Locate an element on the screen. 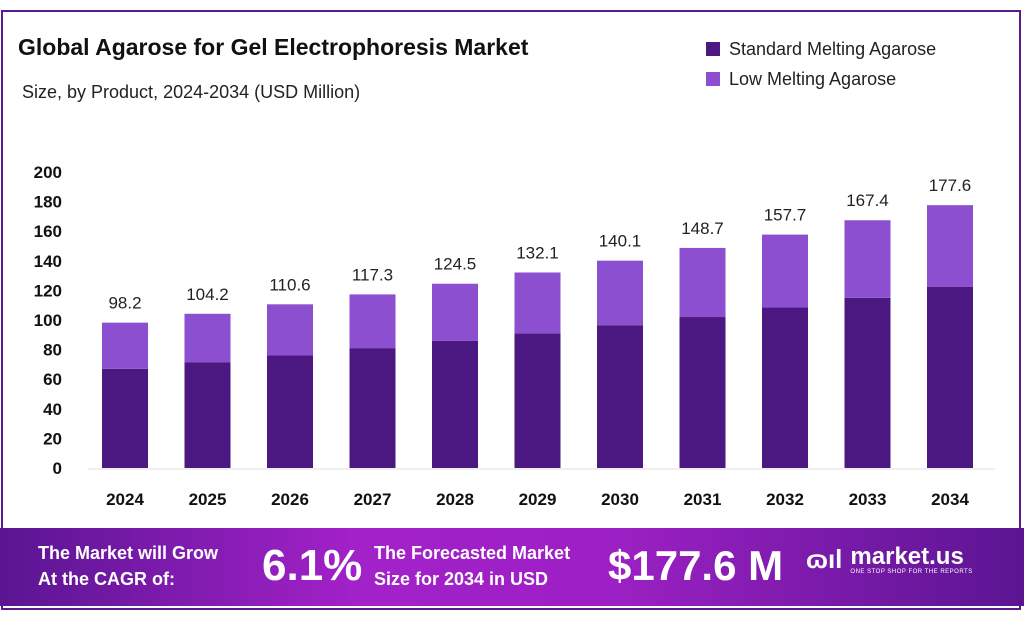  cagr-label: The Market will Grow At the CAGR of: is located at coordinates (128, 566).